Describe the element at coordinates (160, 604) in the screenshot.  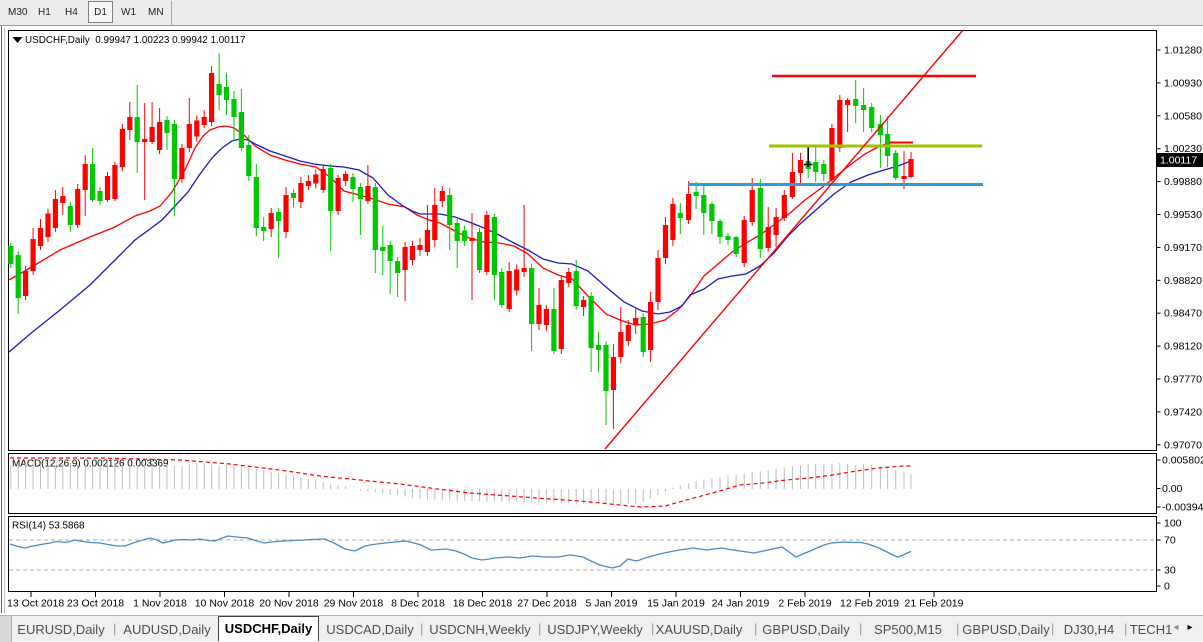
I see `svg-text: 1 Nov 2018` at that location.